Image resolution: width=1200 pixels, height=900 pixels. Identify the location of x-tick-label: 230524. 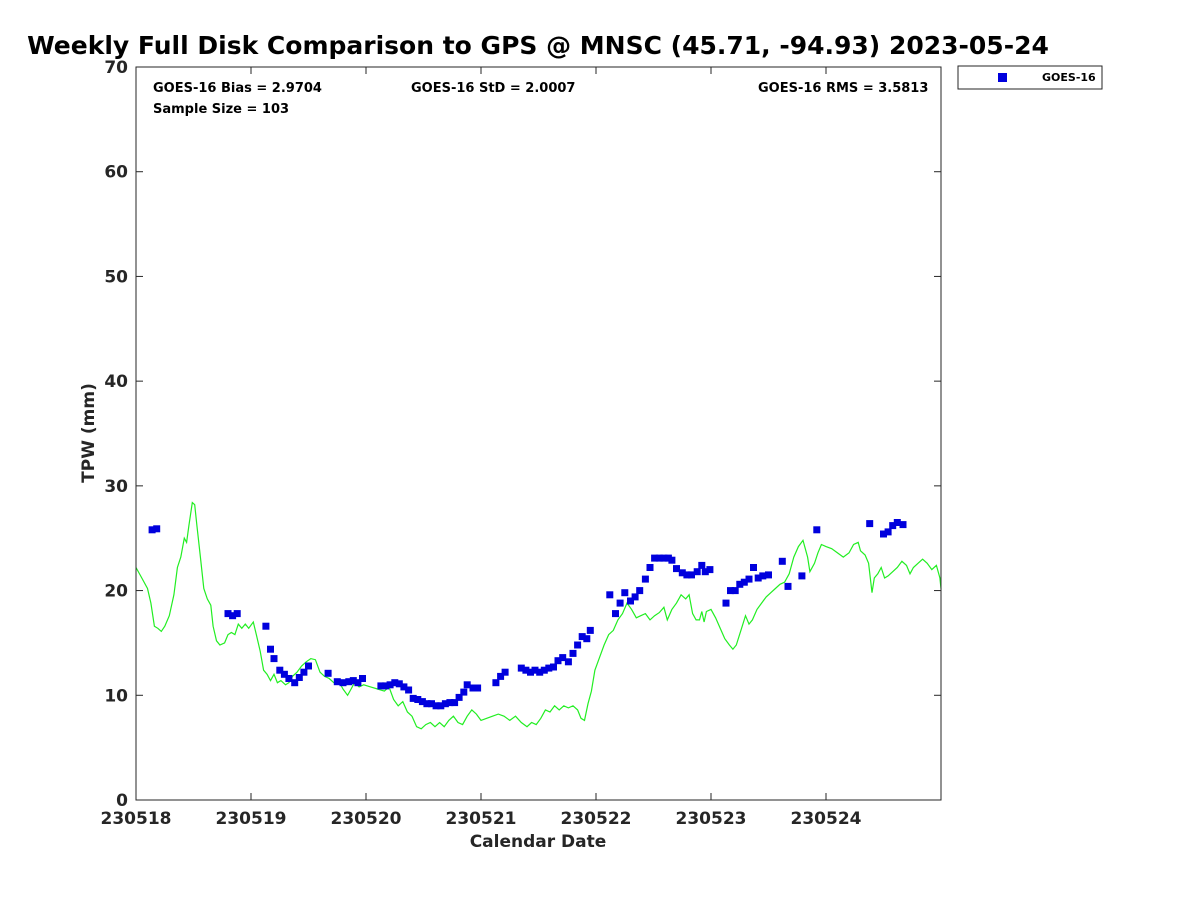
(826, 819).